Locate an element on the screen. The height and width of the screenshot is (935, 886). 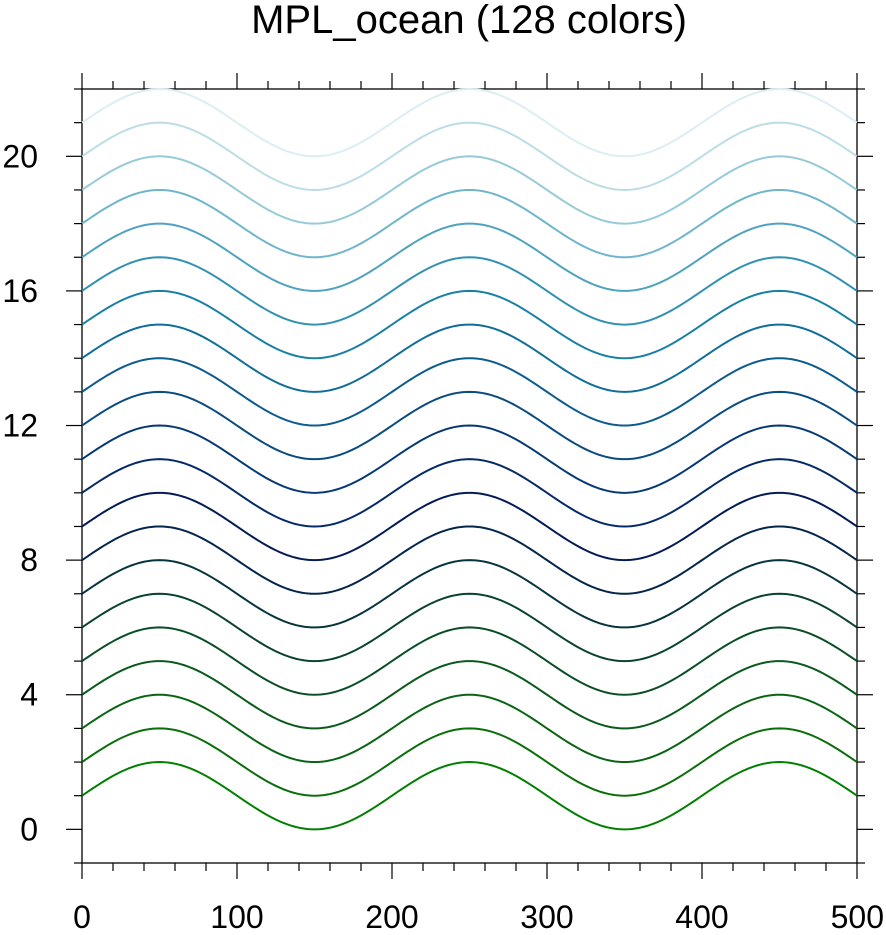
y-tick-label: 20 is located at coordinates (20, 156).